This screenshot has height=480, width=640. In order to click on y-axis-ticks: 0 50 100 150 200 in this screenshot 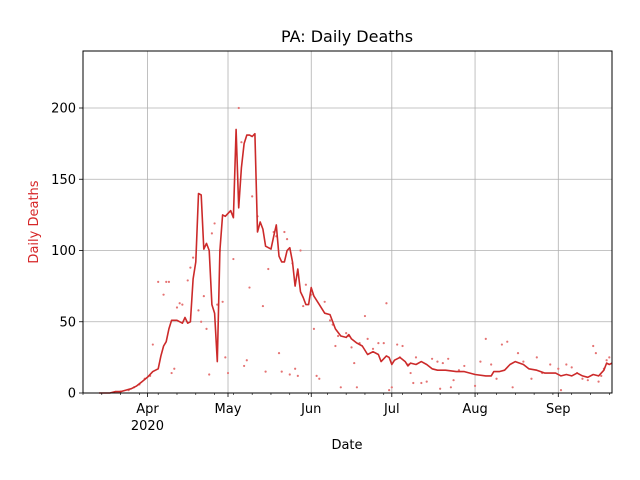, I will do `click(67, 252)`.